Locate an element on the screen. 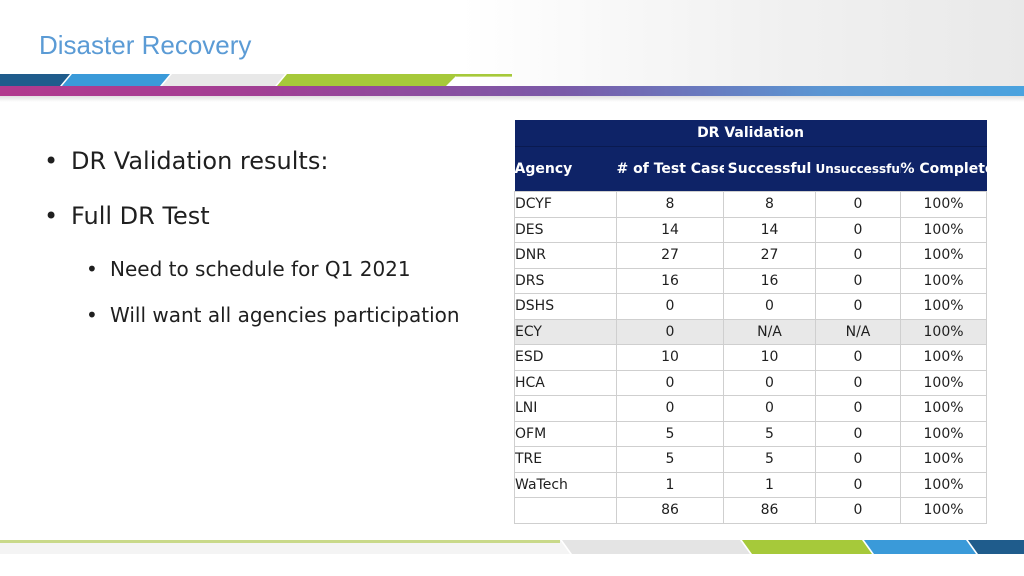  agency-cell: ESD is located at coordinates (565, 357).